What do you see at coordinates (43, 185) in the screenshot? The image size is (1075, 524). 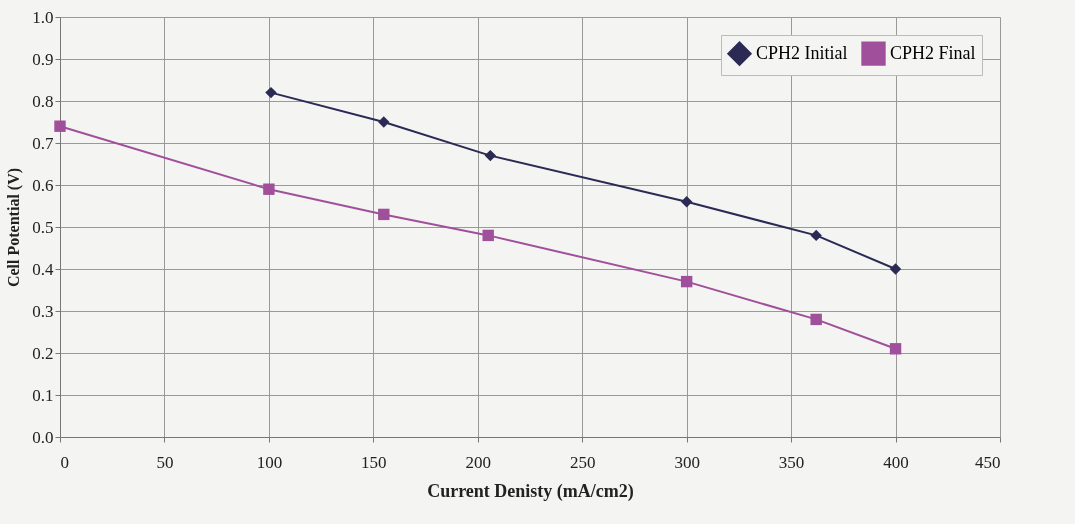 I see `y-tick-label: 0.6` at bounding box center [43, 185].